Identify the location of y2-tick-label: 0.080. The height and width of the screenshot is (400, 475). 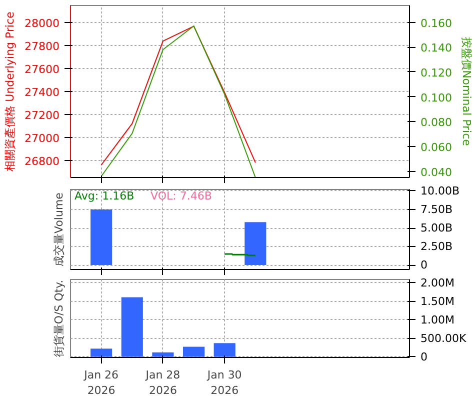
(436, 123).